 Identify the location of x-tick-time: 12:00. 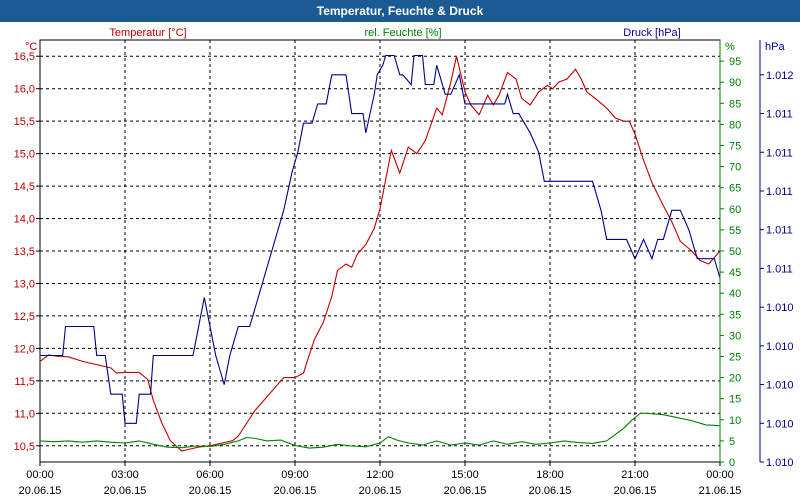
(380, 475).